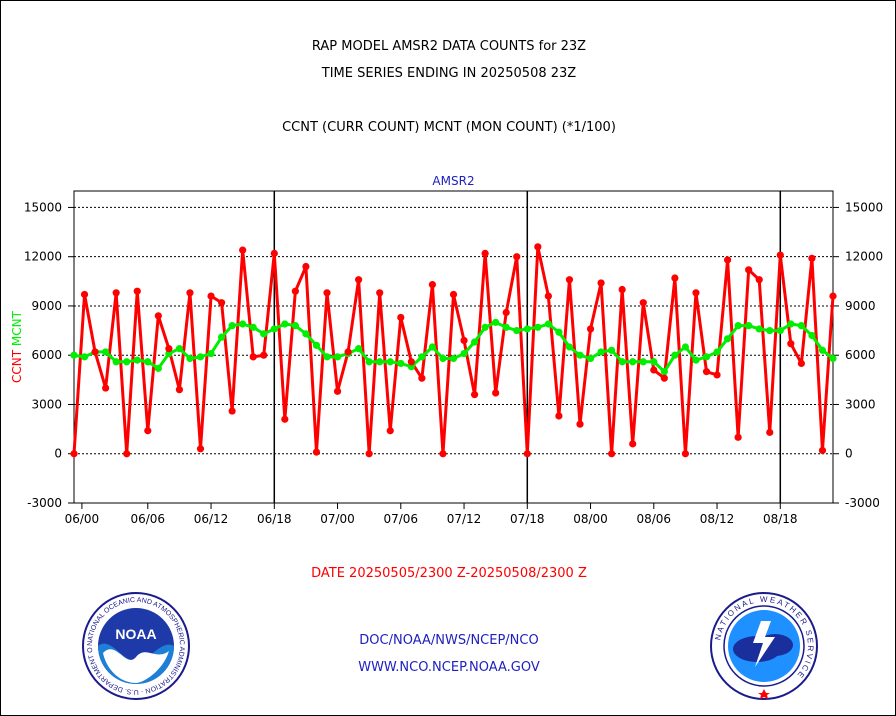 Image resolution: width=896 pixels, height=716 pixels. Describe the element at coordinates (860, 355) in the screenshot. I see `y-tick-label-right: 6000` at that location.